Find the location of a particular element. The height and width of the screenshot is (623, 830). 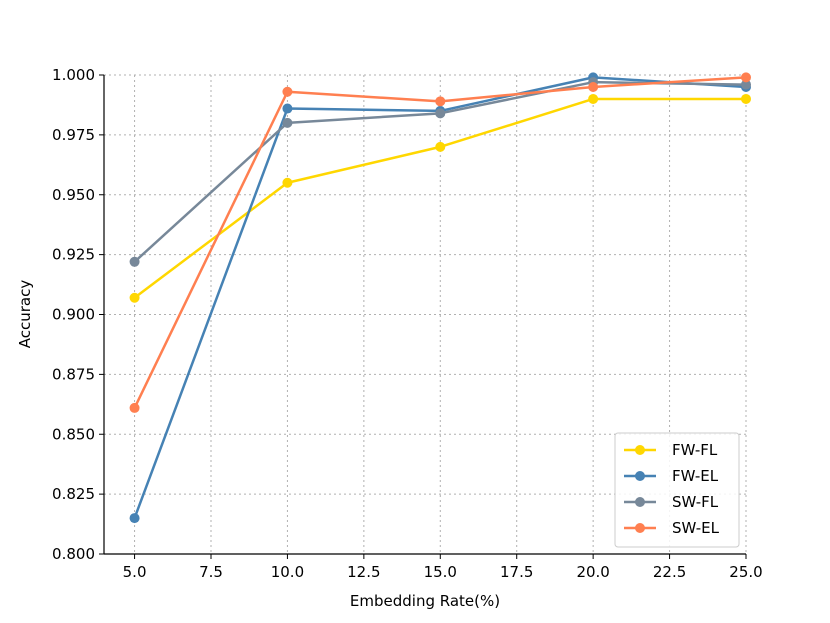

y-tick-label: 0.850 is located at coordinates (73, 434).